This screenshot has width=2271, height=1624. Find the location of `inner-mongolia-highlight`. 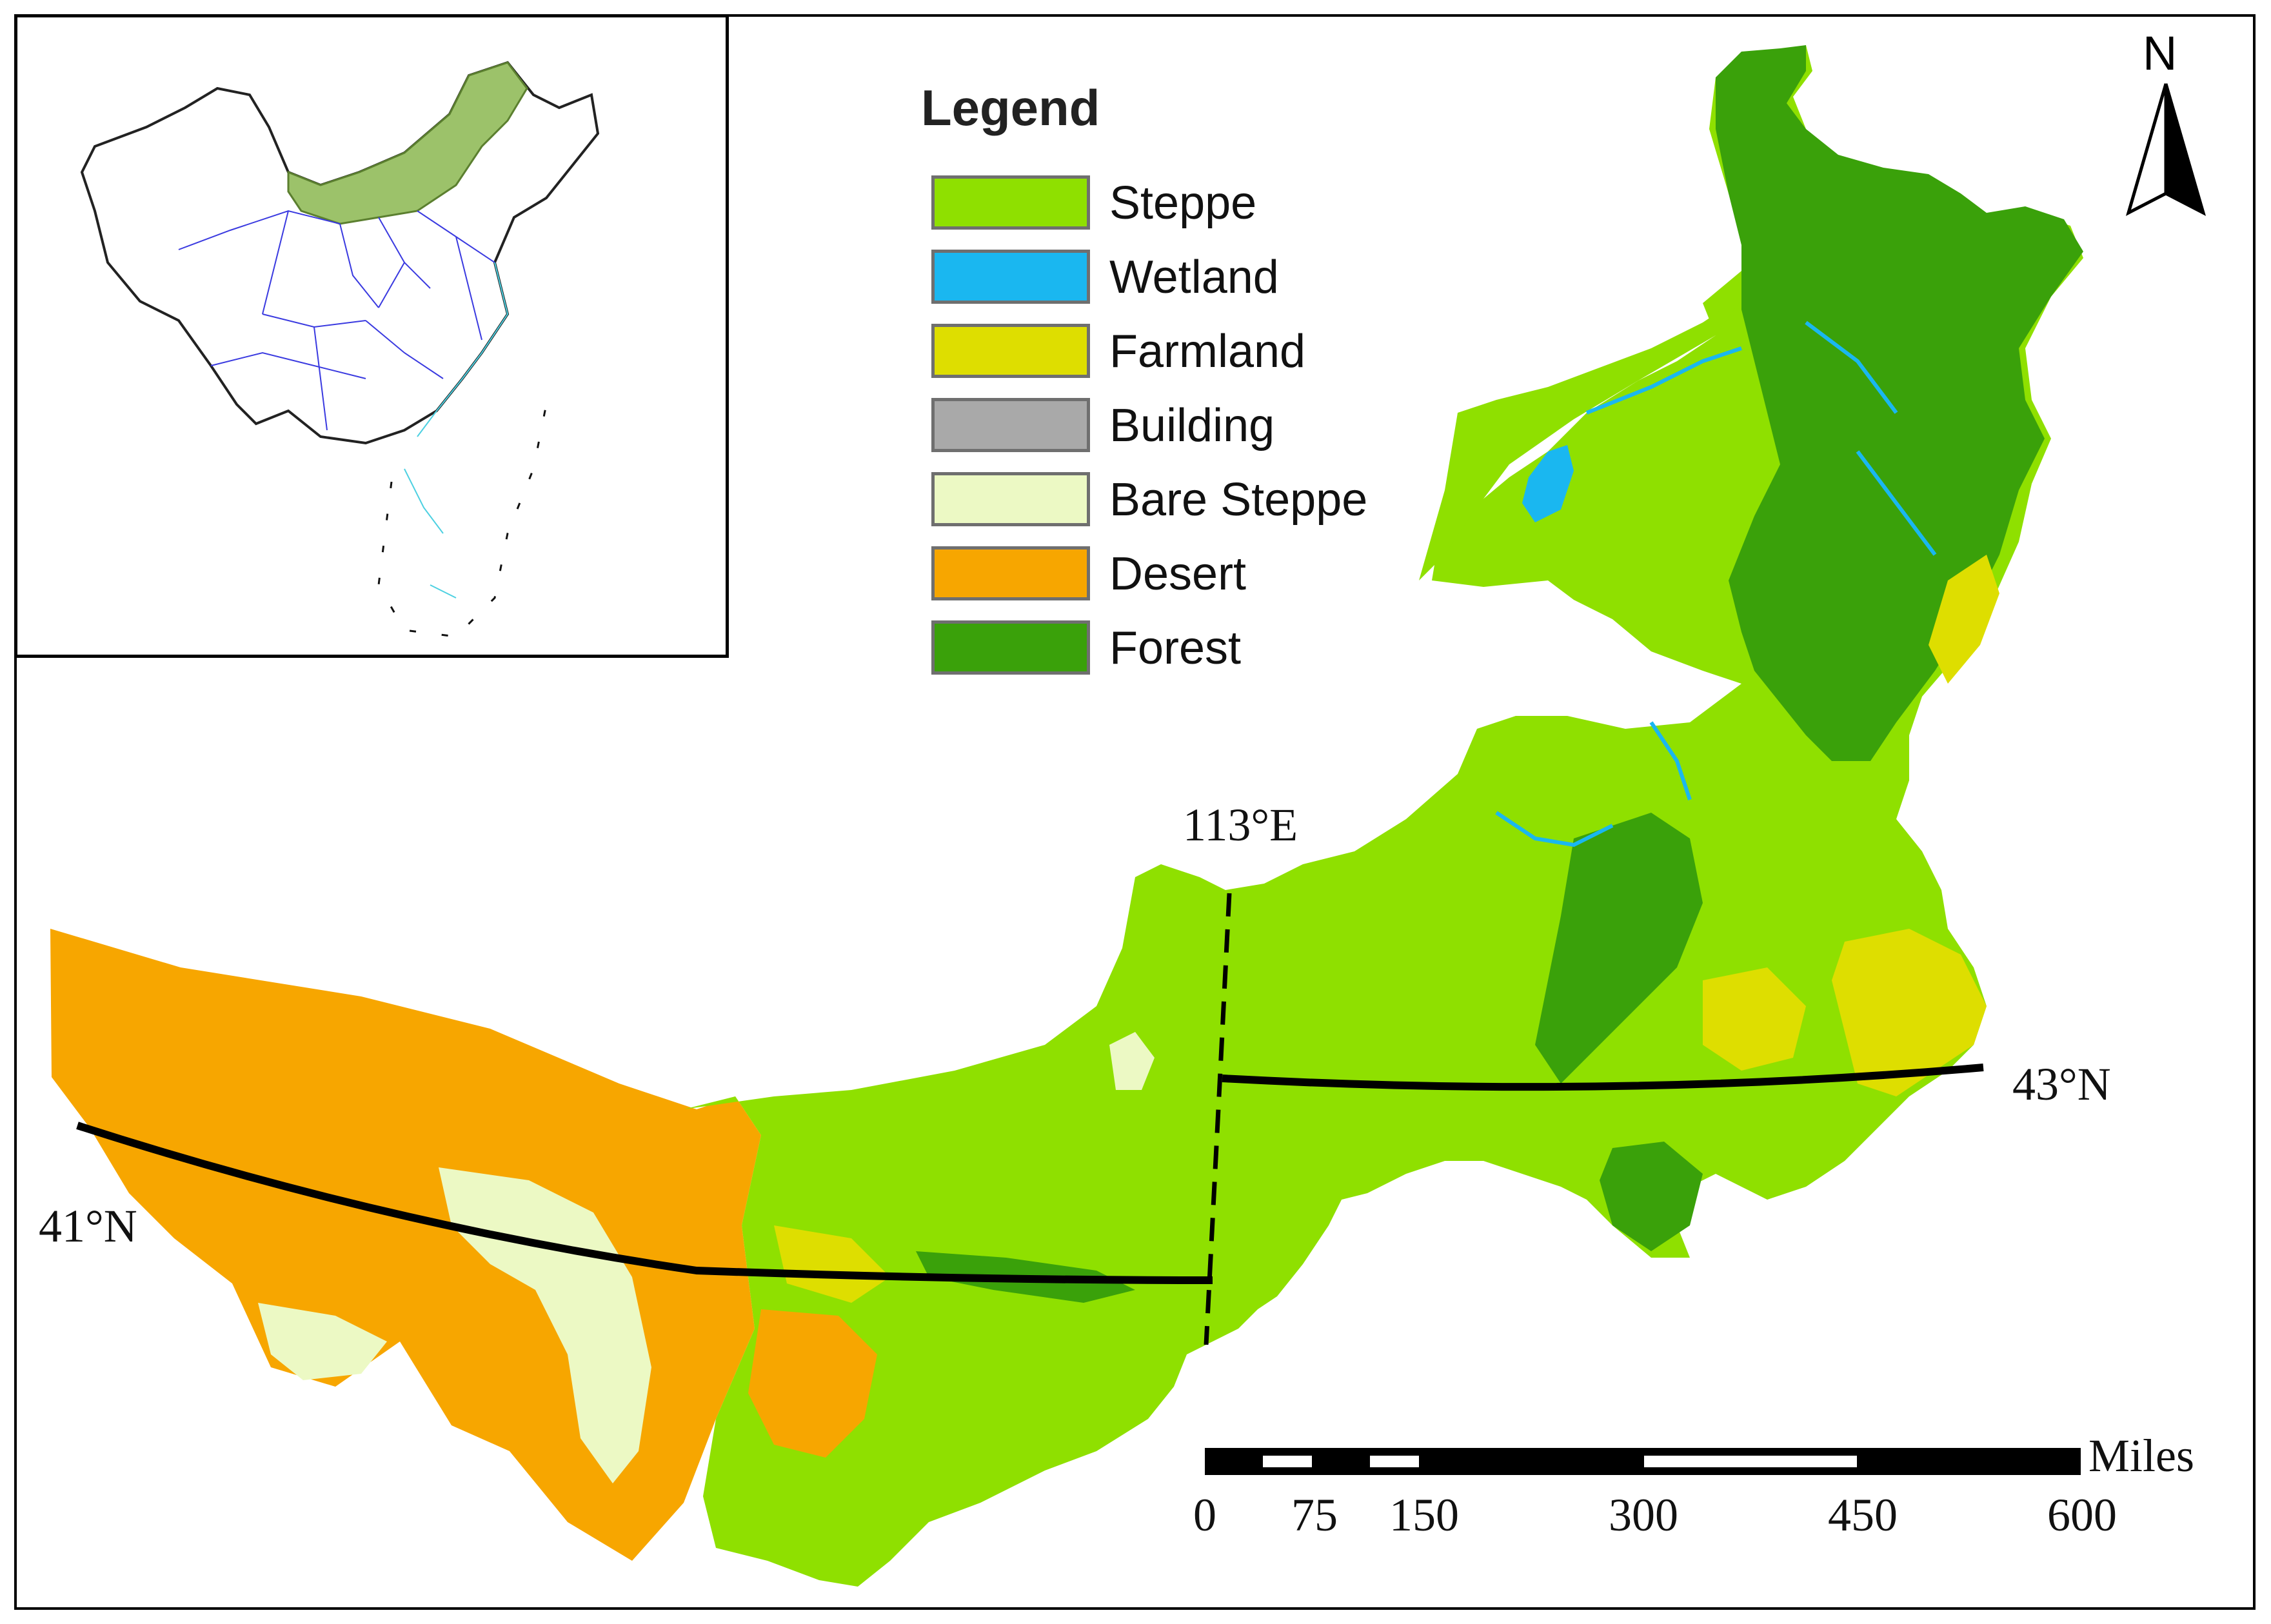

inner-mongolia-highlight is located at coordinates (408, 143).